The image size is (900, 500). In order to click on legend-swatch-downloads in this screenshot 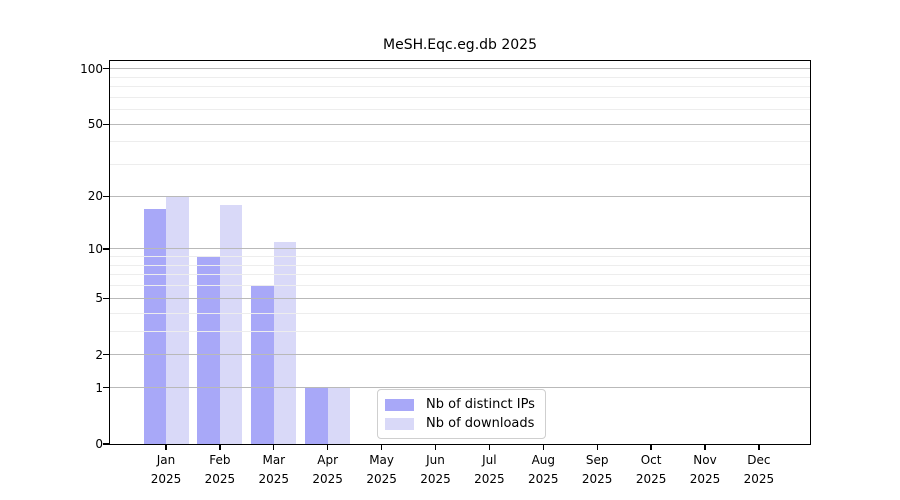, I will do `click(399, 423)`.